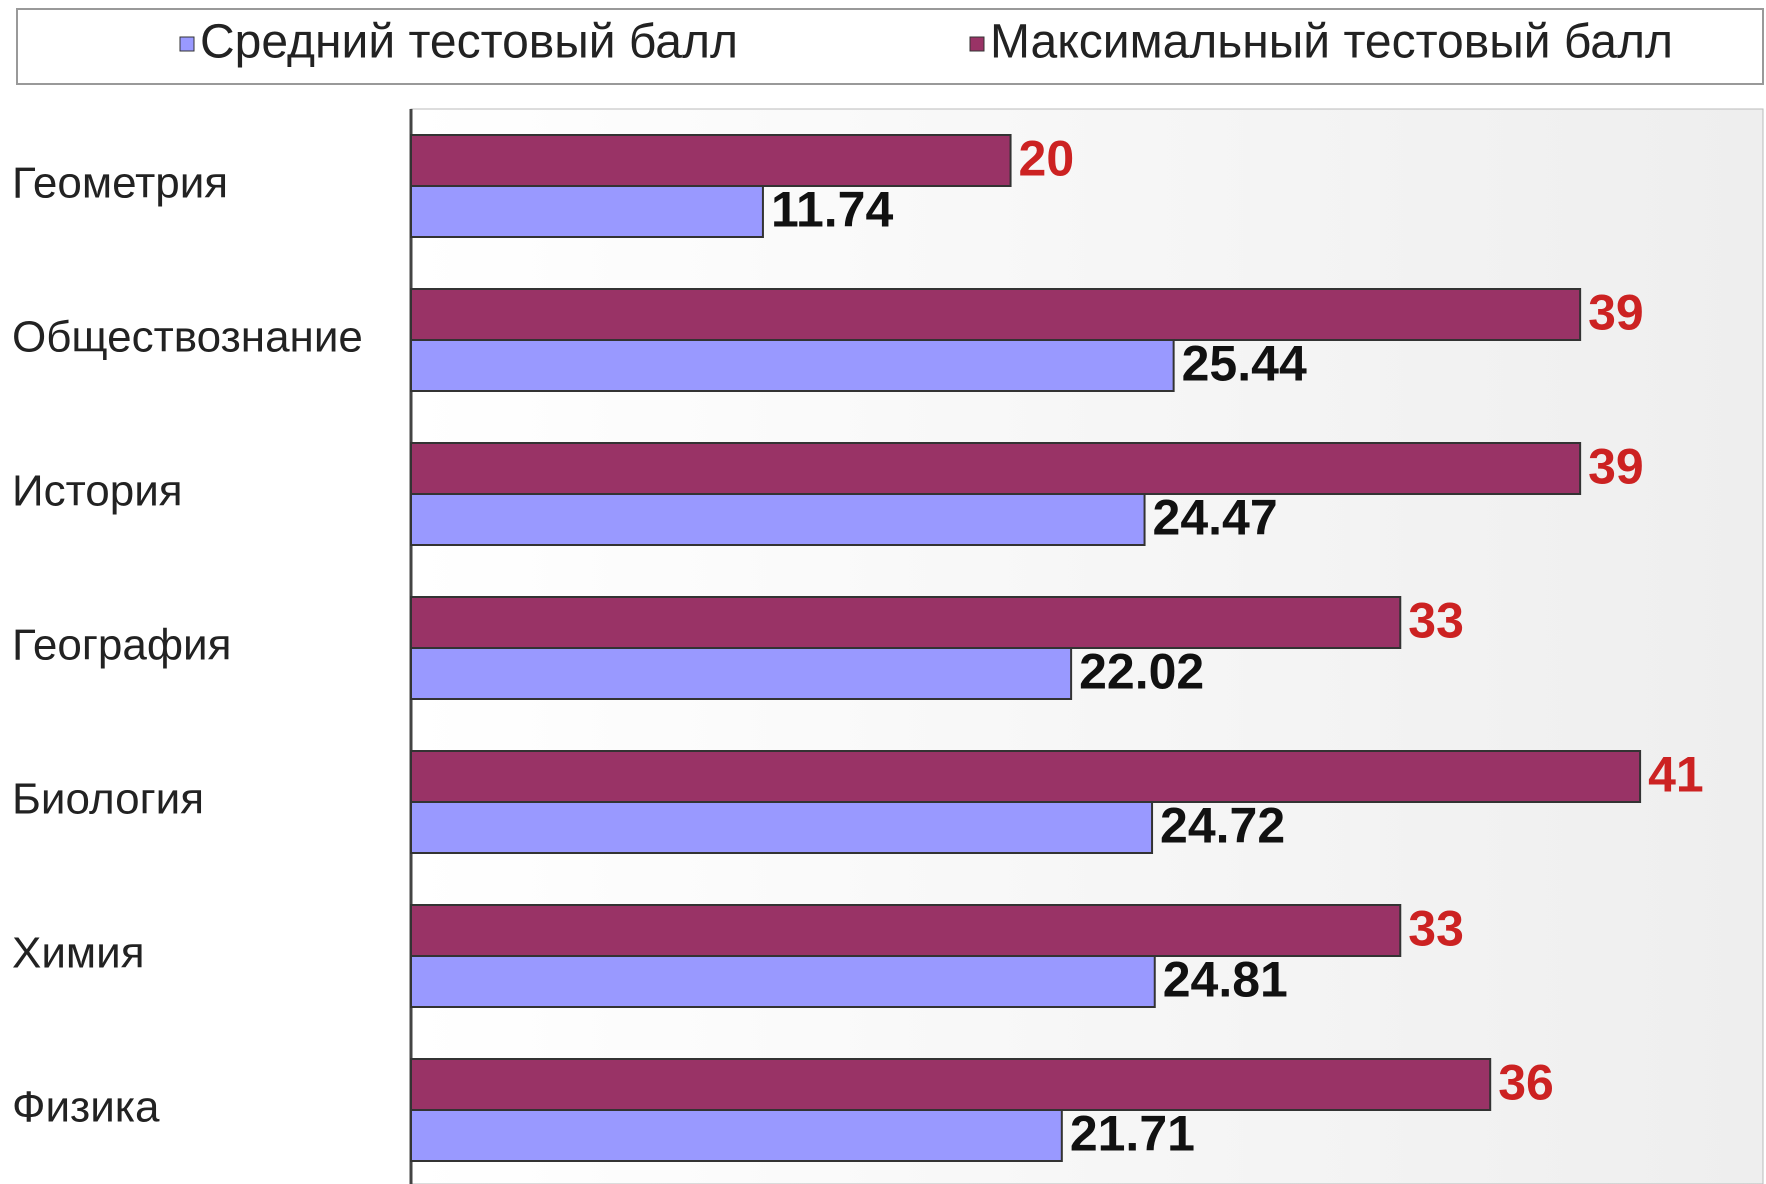 Image resolution: width=1766 pixels, height=1184 pixels. What do you see at coordinates (1222, 826) in the screenshot?
I see `value-label: 24.72` at bounding box center [1222, 826].